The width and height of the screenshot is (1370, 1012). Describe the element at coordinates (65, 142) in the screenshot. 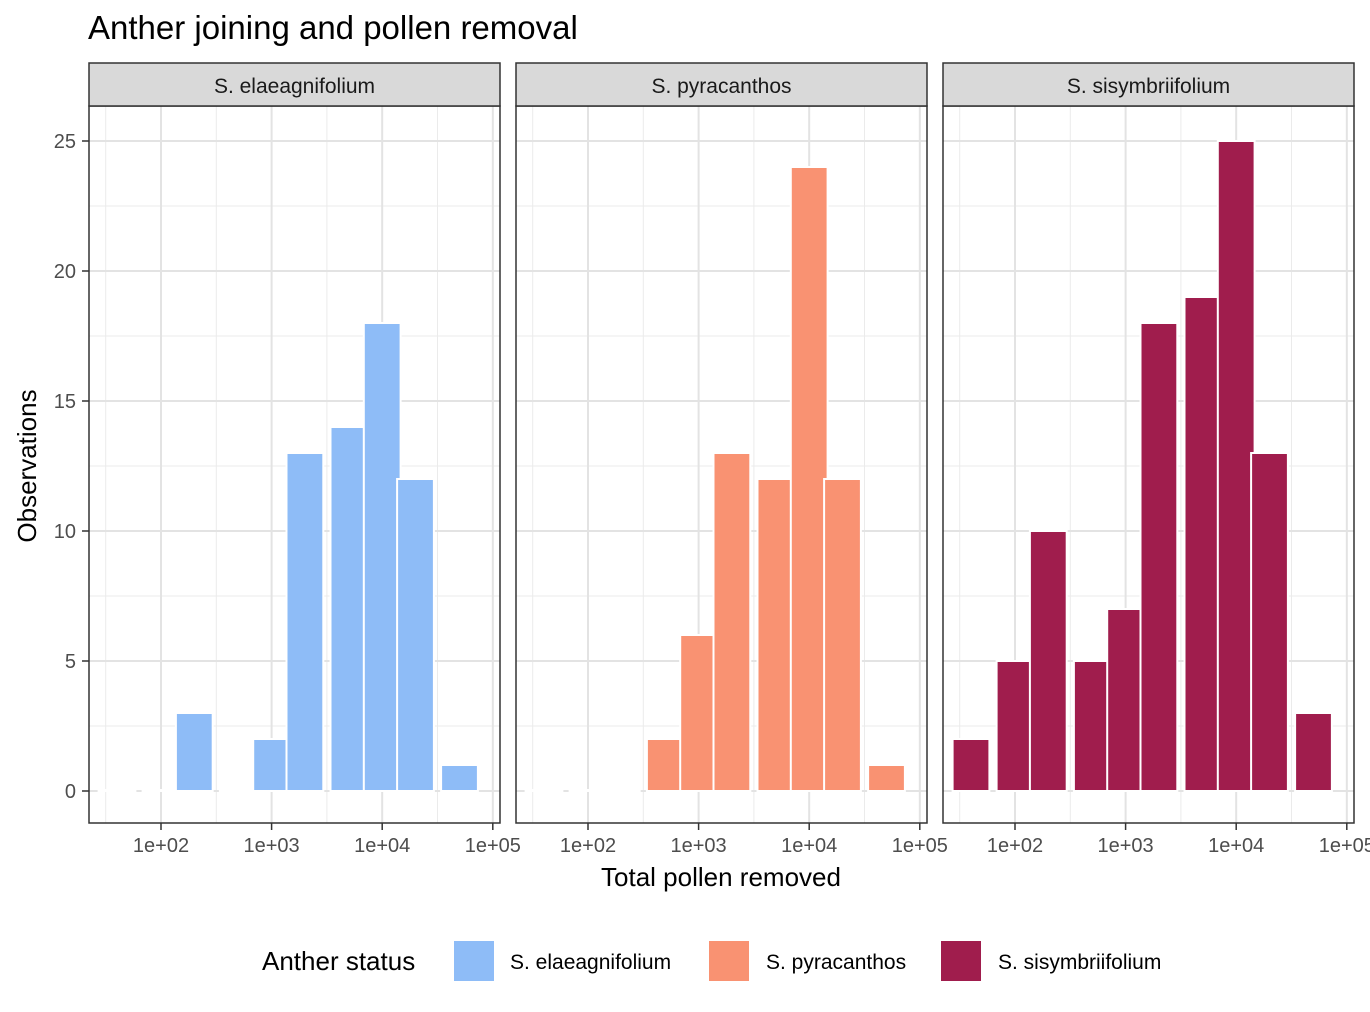

I see `y-tick-label: 25` at that location.